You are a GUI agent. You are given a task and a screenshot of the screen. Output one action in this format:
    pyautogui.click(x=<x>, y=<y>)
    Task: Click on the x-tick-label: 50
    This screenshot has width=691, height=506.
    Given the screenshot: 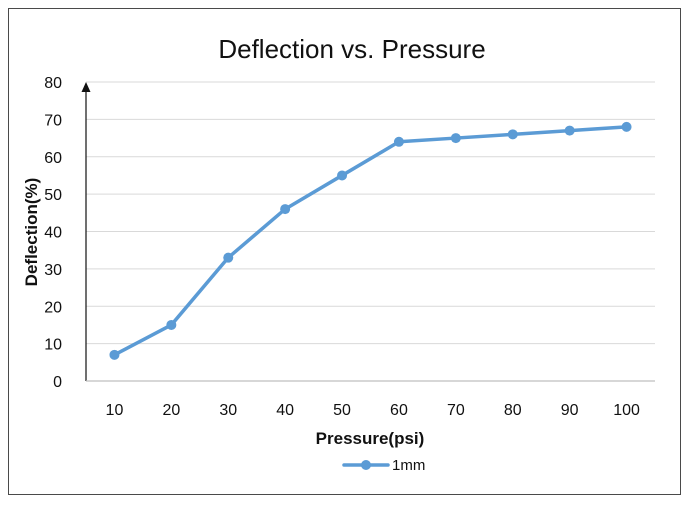 What is the action you would take?
    pyautogui.click(x=342, y=410)
    